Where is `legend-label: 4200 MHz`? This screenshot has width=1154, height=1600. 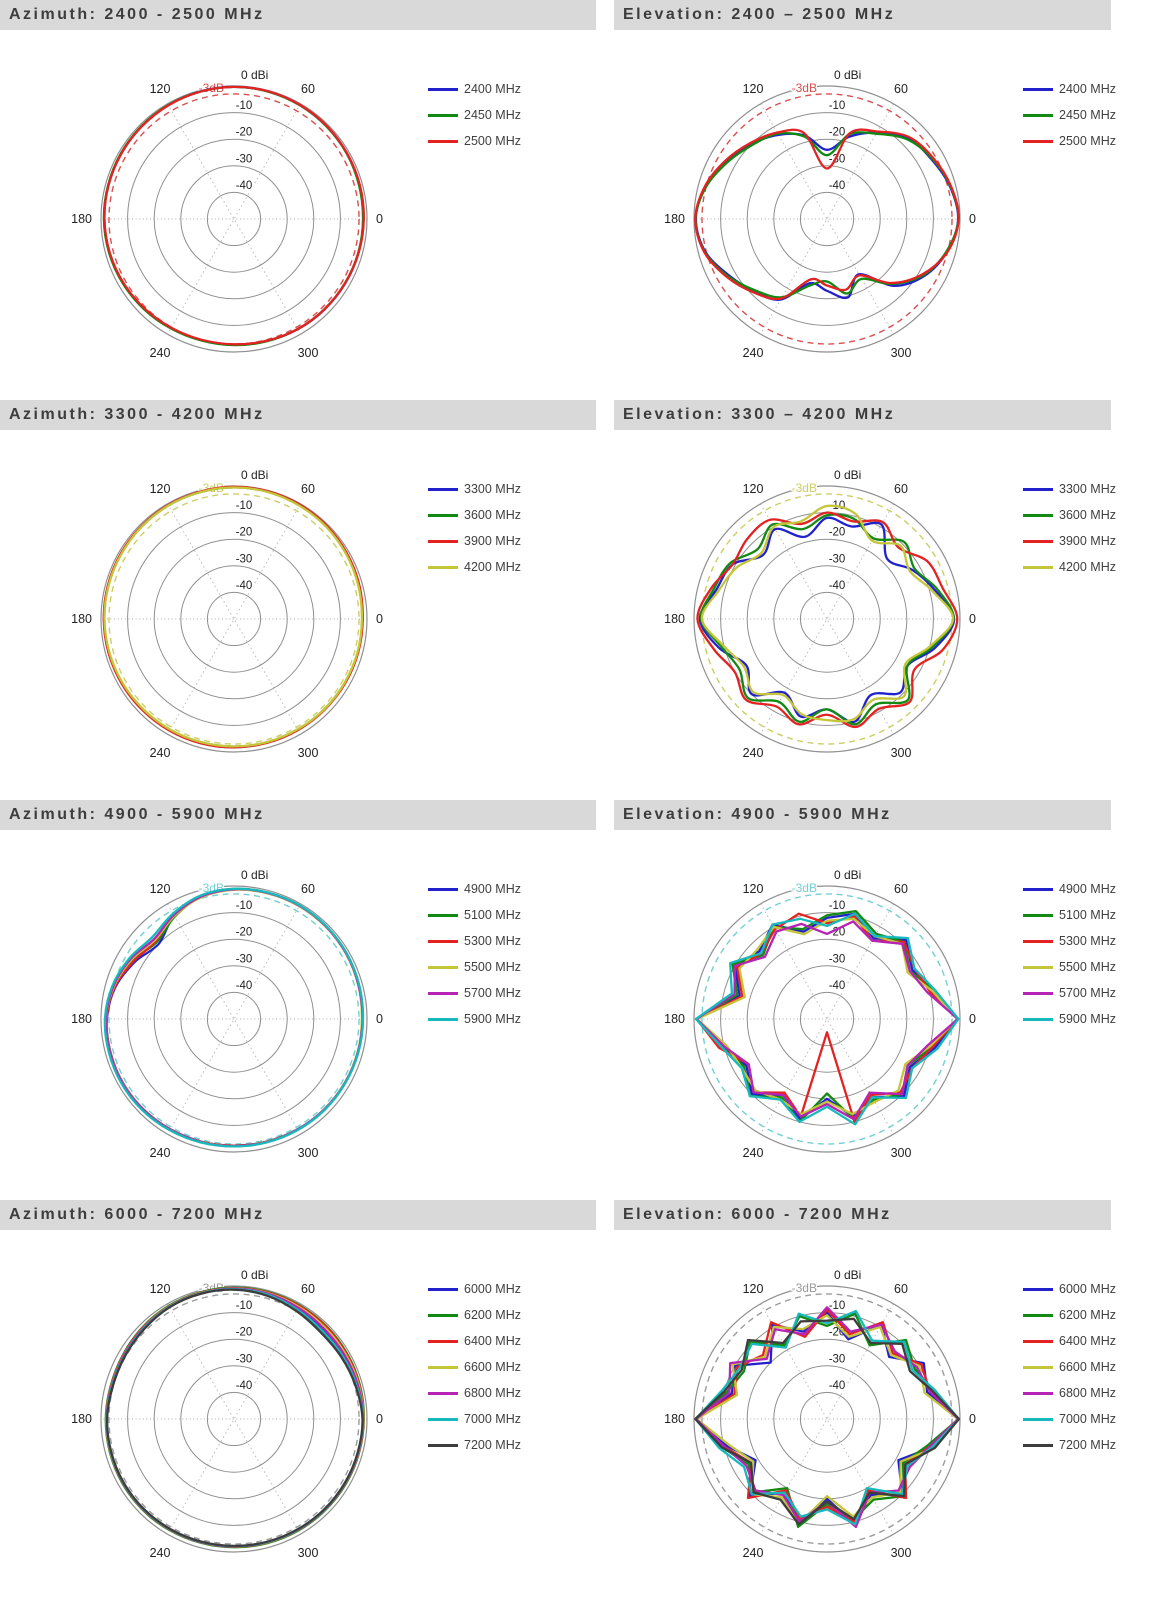 legend-label: 4200 MHz is located at coordinates (1087, 567).